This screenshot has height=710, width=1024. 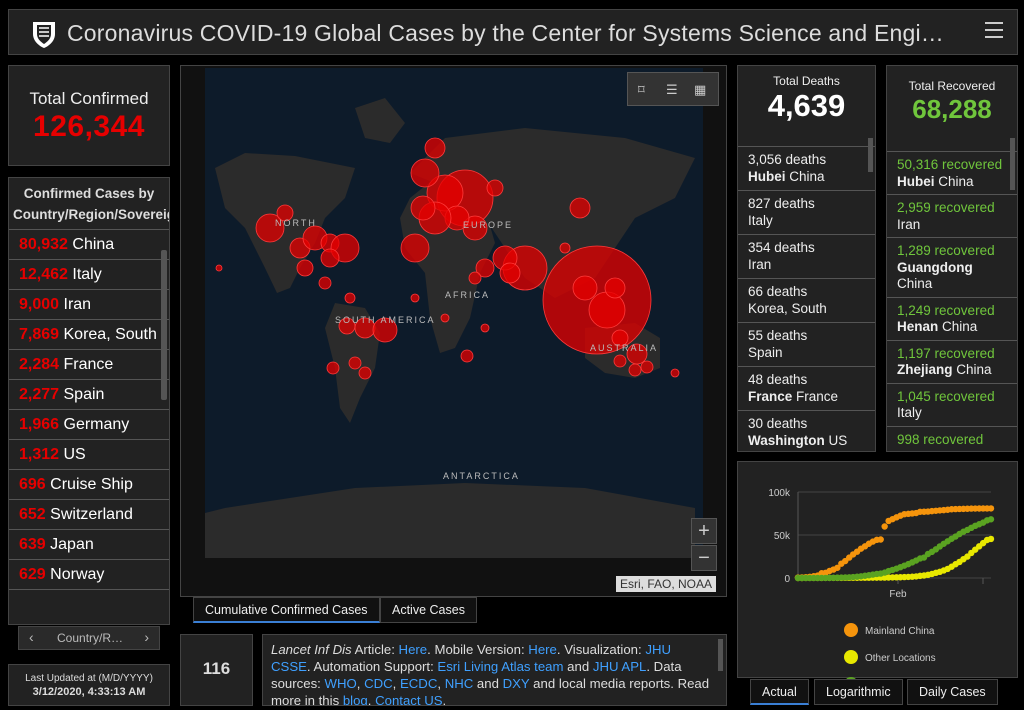 What do you see at coordinates (952, 319) in the screenshot?
I see `recovered-list-item: 1,249 recovered Henan China` at bounding box center [952, 319].